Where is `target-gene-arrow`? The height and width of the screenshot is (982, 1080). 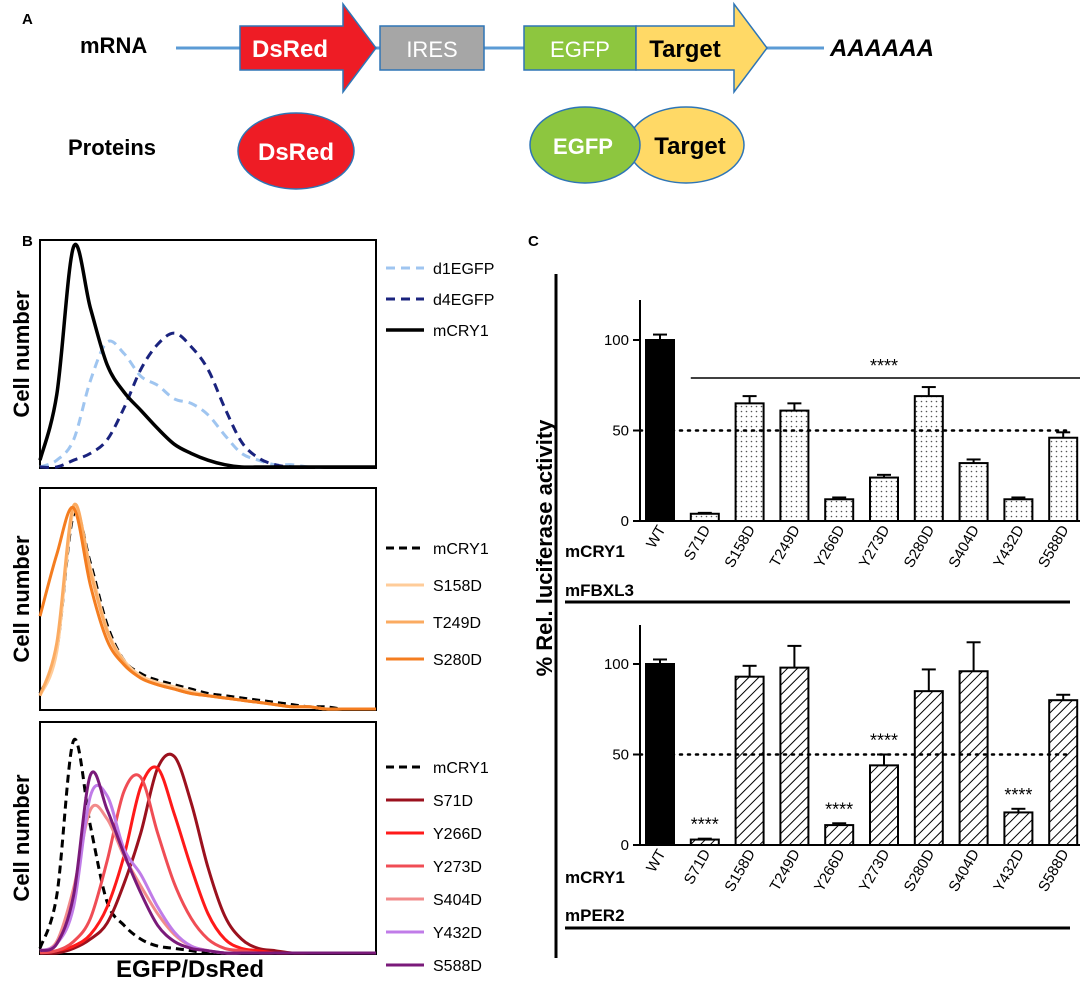 target-gene-arrow is located at coordinates (701, 48).